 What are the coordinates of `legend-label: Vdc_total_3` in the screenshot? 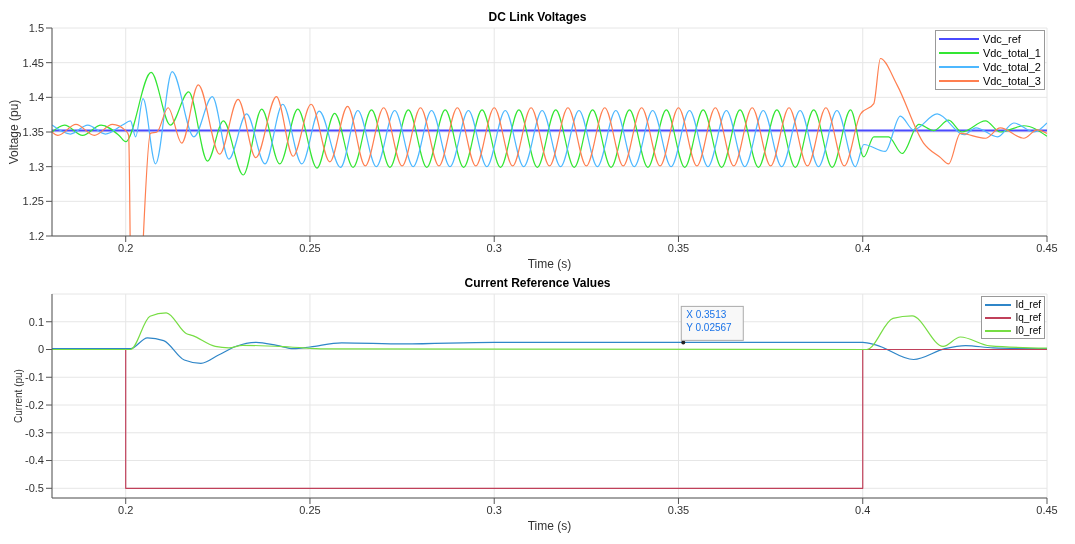 It's located at (1011, 81).